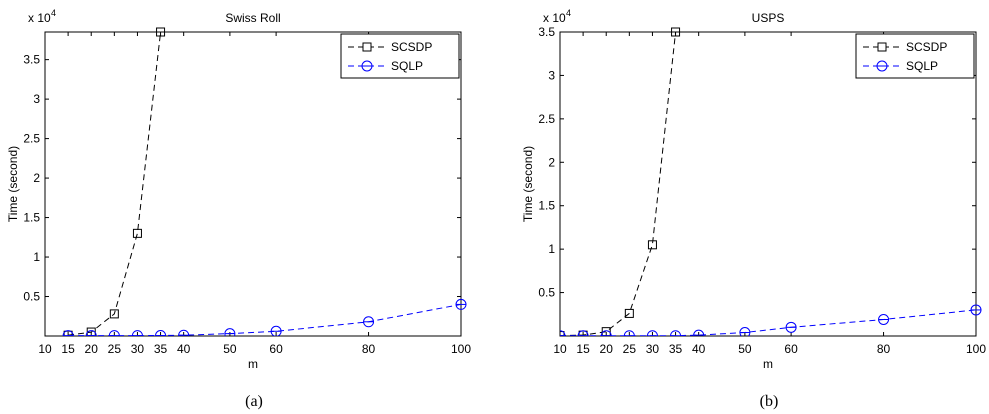  What do you see at coordinates (768, 18) in the screenshot?
I see `chart-title: USPS` at bounding box center [768, 18].